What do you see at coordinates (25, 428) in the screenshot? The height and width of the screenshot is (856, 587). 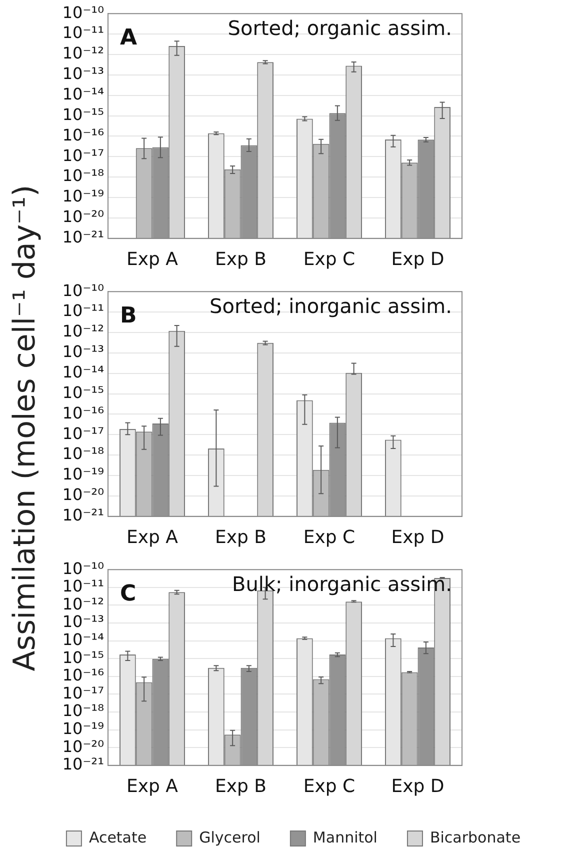 I see `y-axis-title: Assimilation (moles cell⁻¹ day⁻¹)` at bounding box center [25, 428].